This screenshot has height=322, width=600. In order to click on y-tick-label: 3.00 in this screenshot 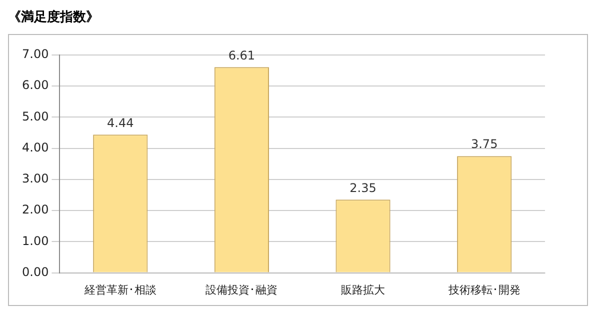, I will do `click(35, 179)`.